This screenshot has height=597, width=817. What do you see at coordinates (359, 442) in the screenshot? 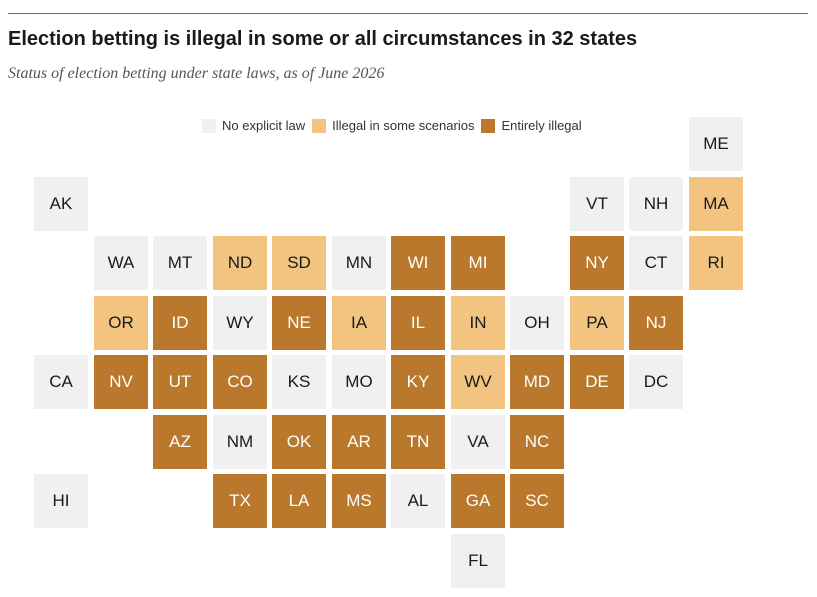
I see `state-tile-ar: AR` at bounding box center [359, 442].